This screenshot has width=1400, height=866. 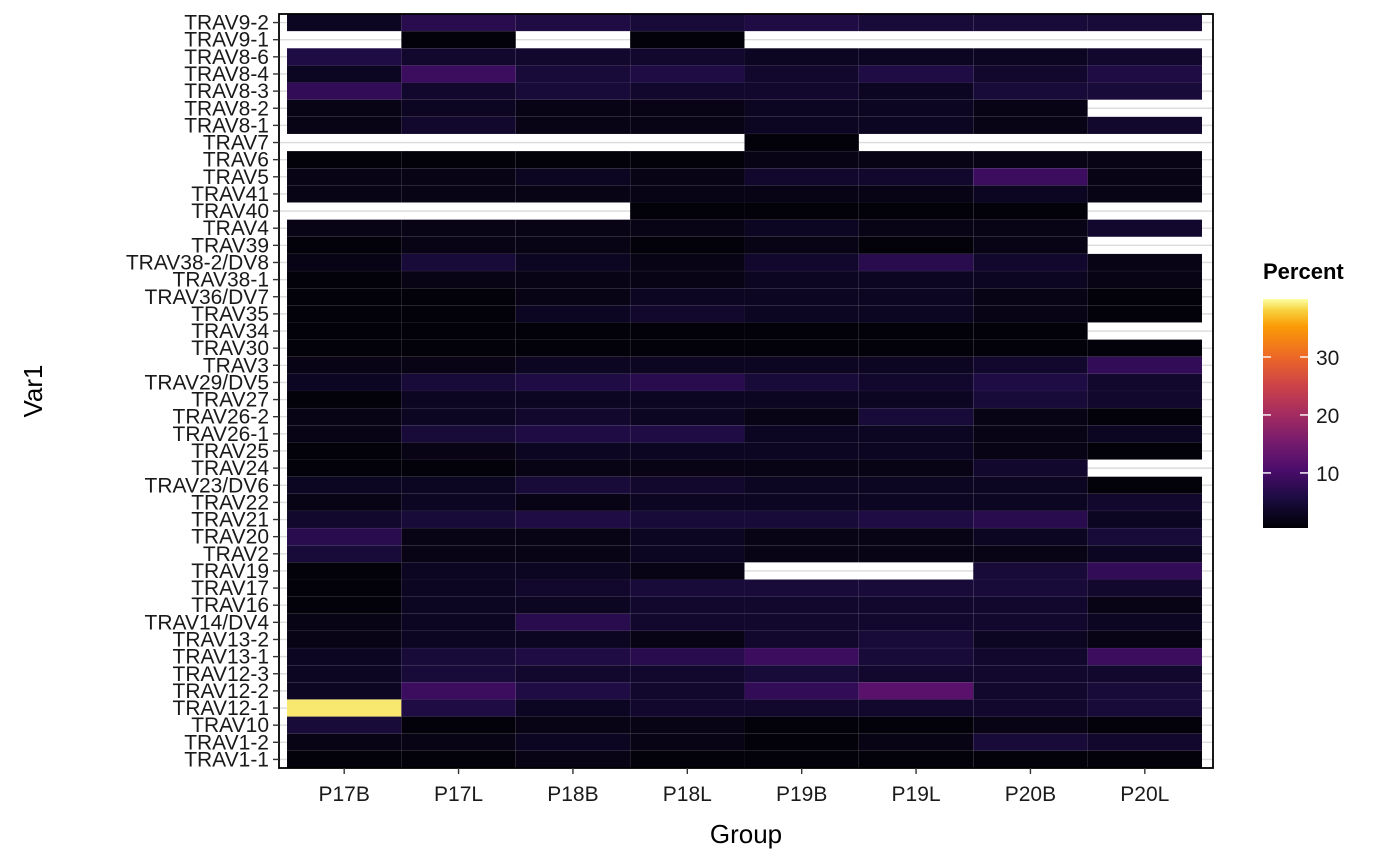 What do you see at coordinates (226, 125) in the screenshot?
I see `y-tick-label: TRAV8-1` at bounding box center [226, 125].